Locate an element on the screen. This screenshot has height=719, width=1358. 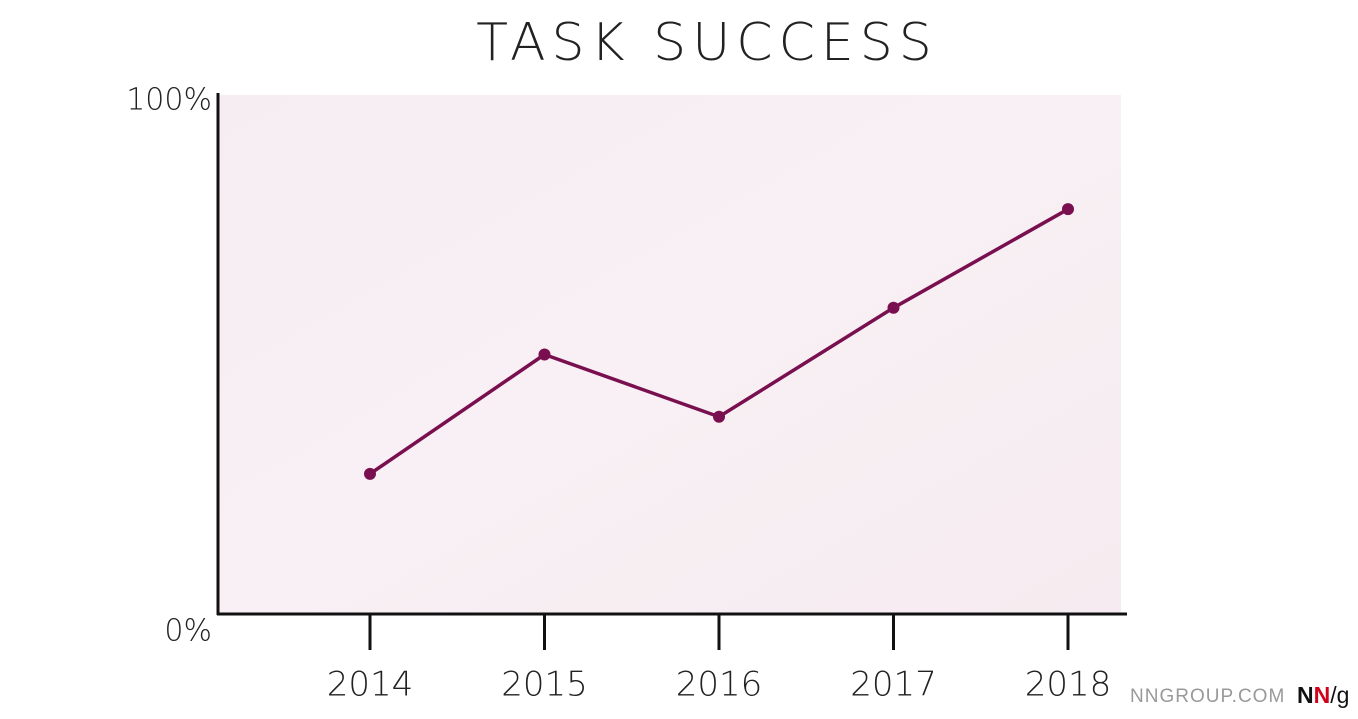
x-tick-label: 2015 is located at coordinates (544, 685).